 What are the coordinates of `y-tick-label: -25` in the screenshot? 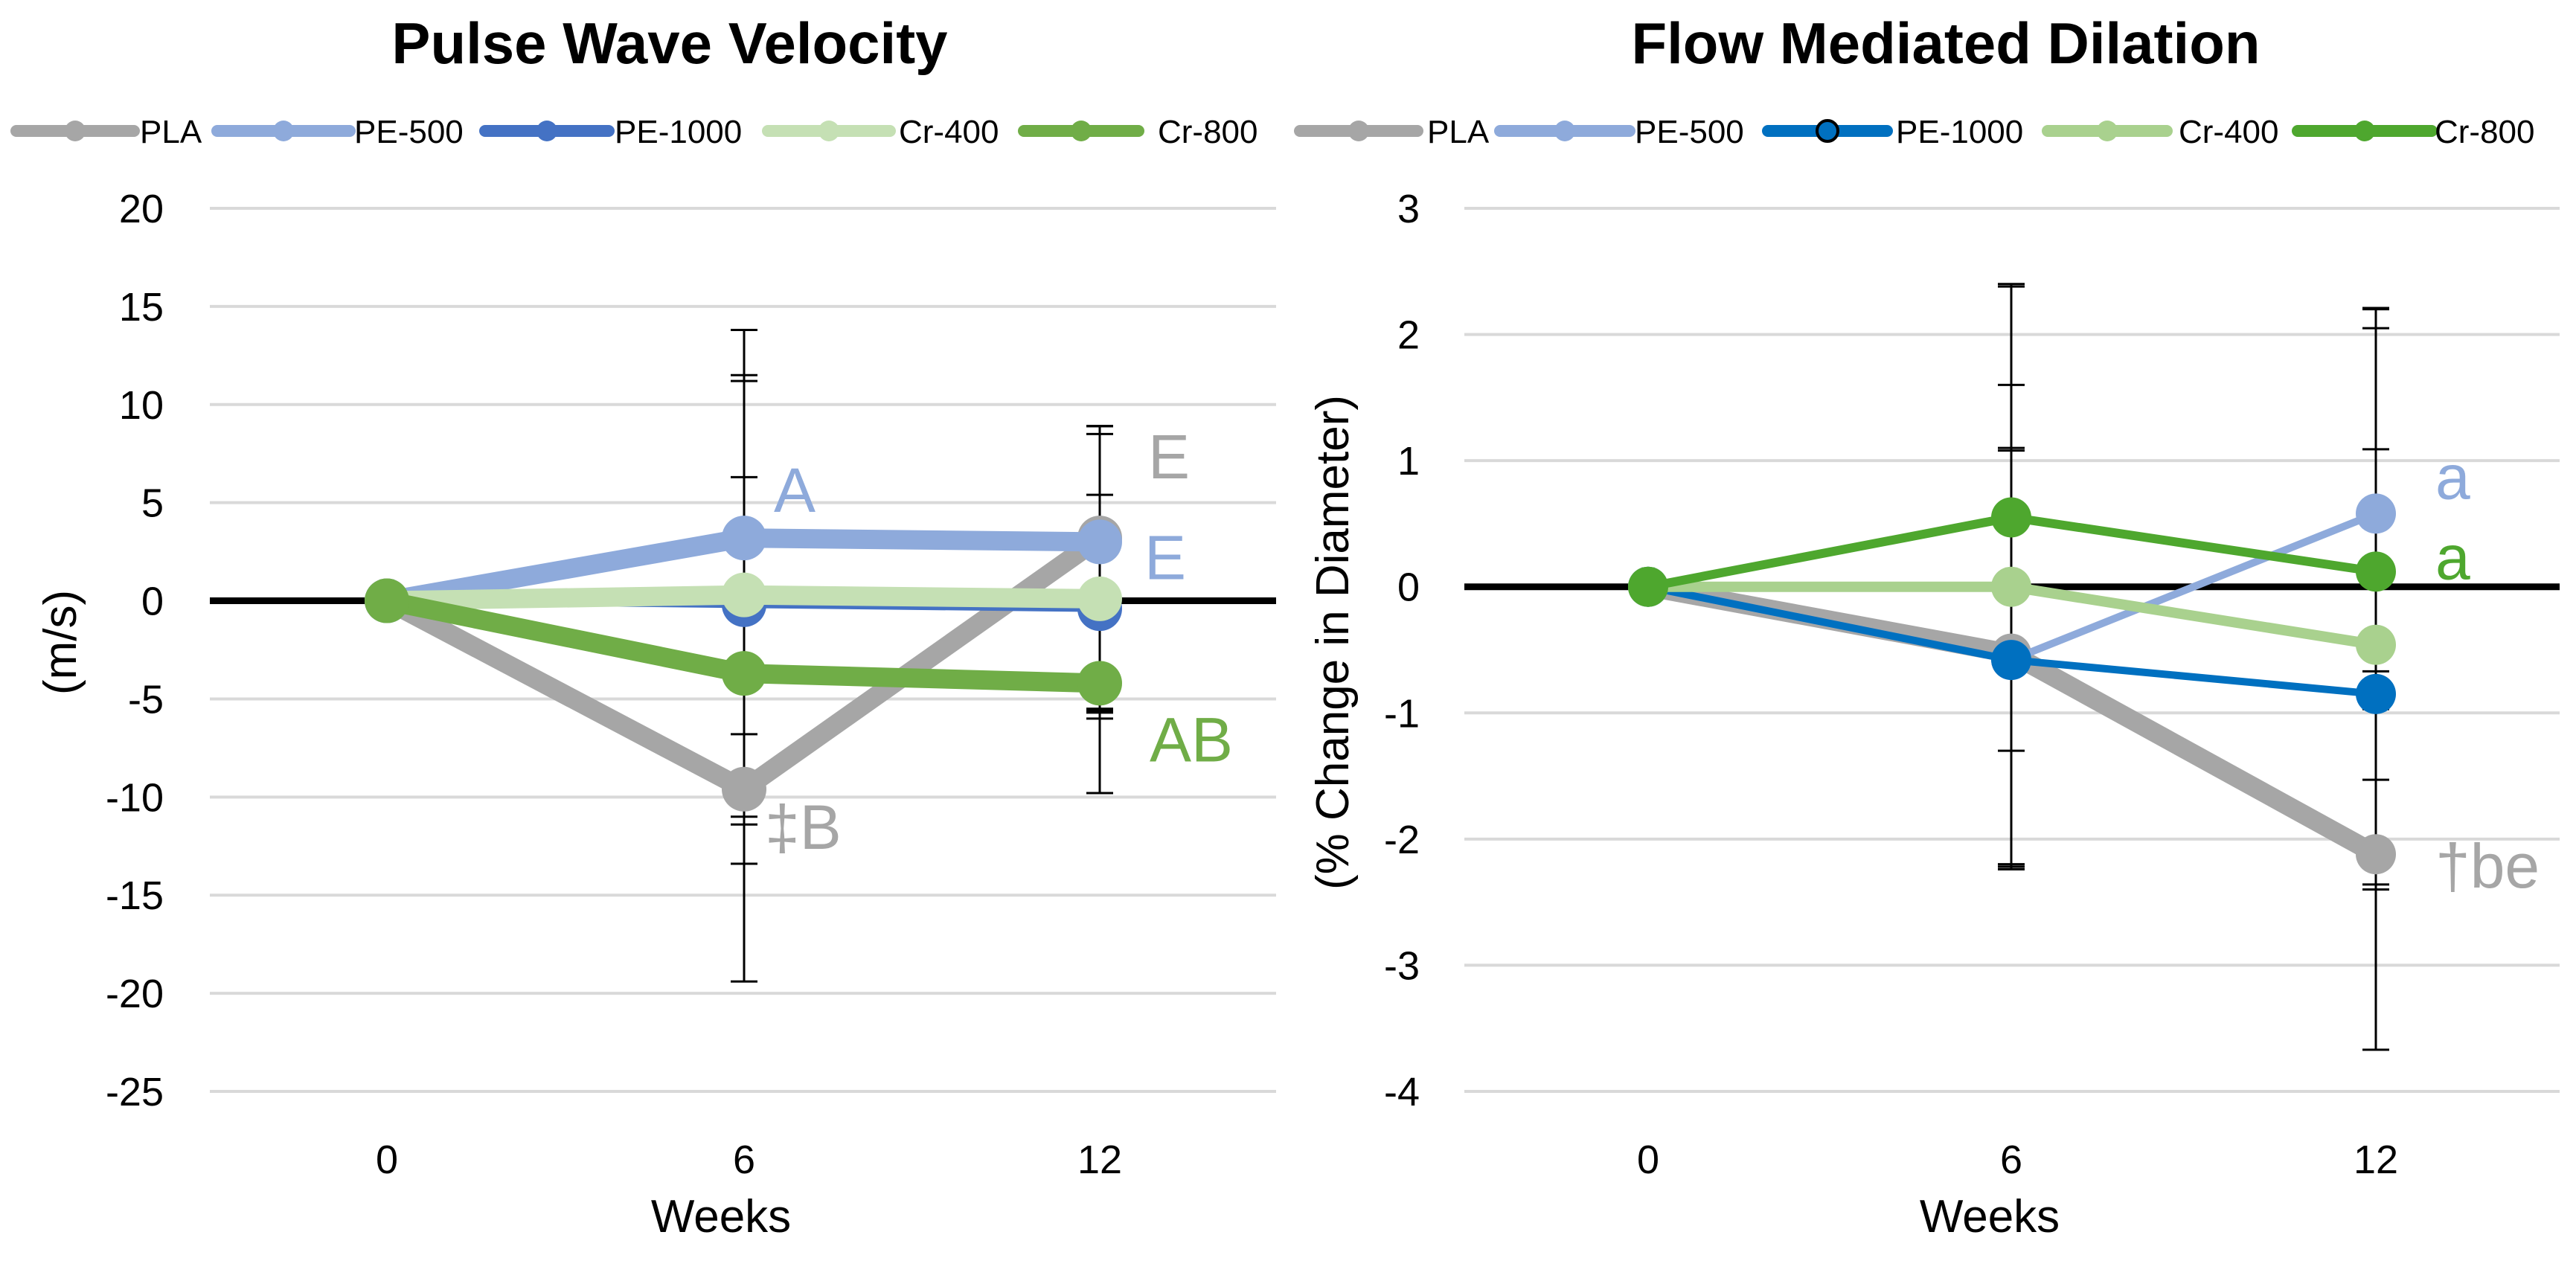 It's located at (135, 1092).